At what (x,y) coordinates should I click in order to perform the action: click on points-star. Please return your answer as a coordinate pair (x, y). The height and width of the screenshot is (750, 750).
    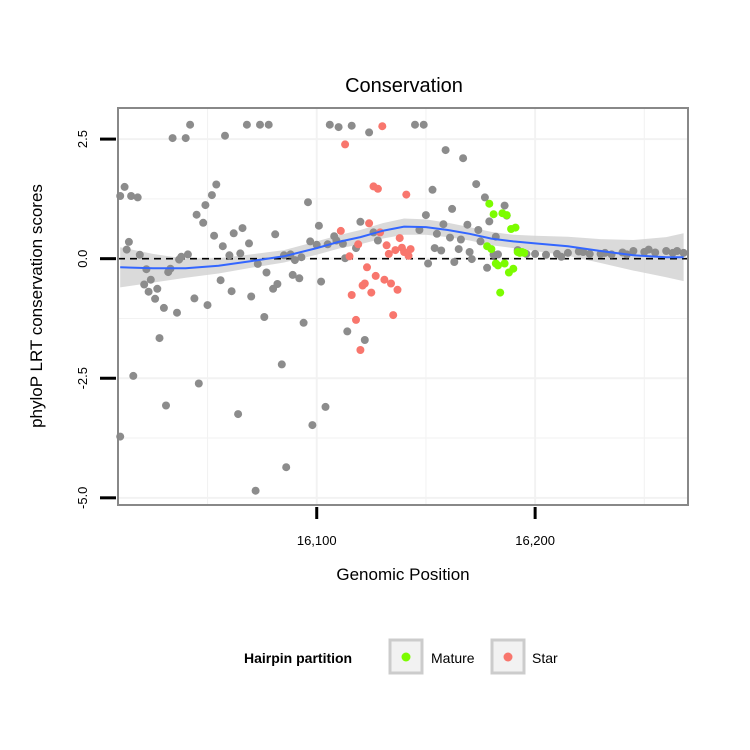
    Looking at the image, I should click on (375, 238).